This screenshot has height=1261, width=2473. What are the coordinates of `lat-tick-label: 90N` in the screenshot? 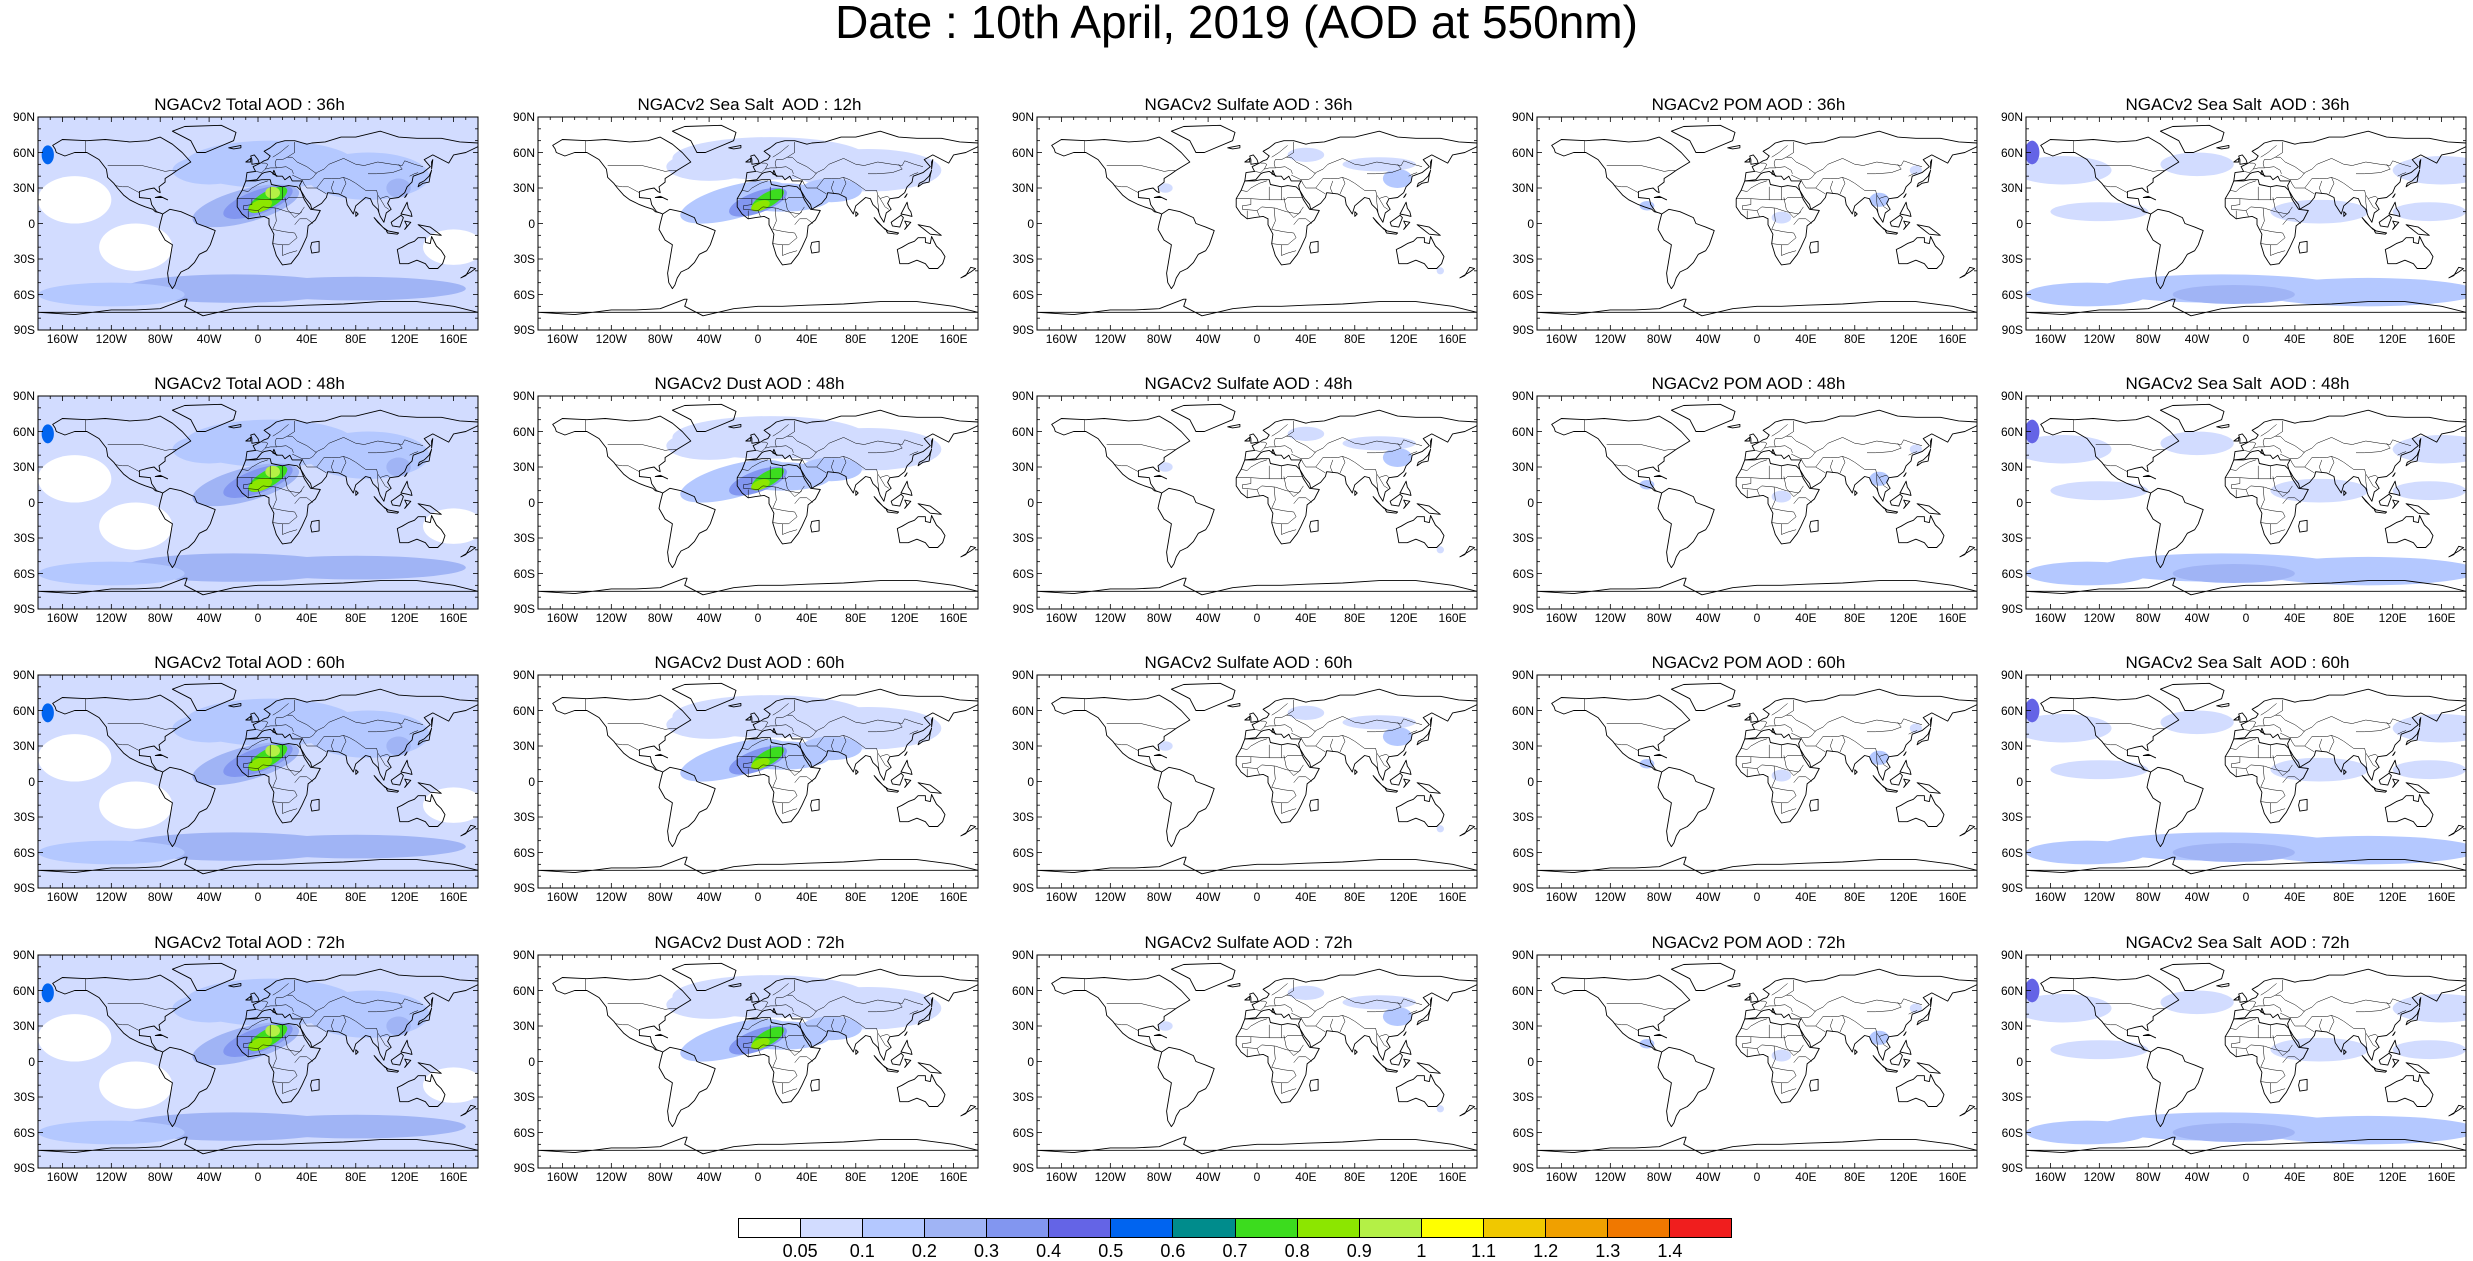 It's located at (1522, 396).